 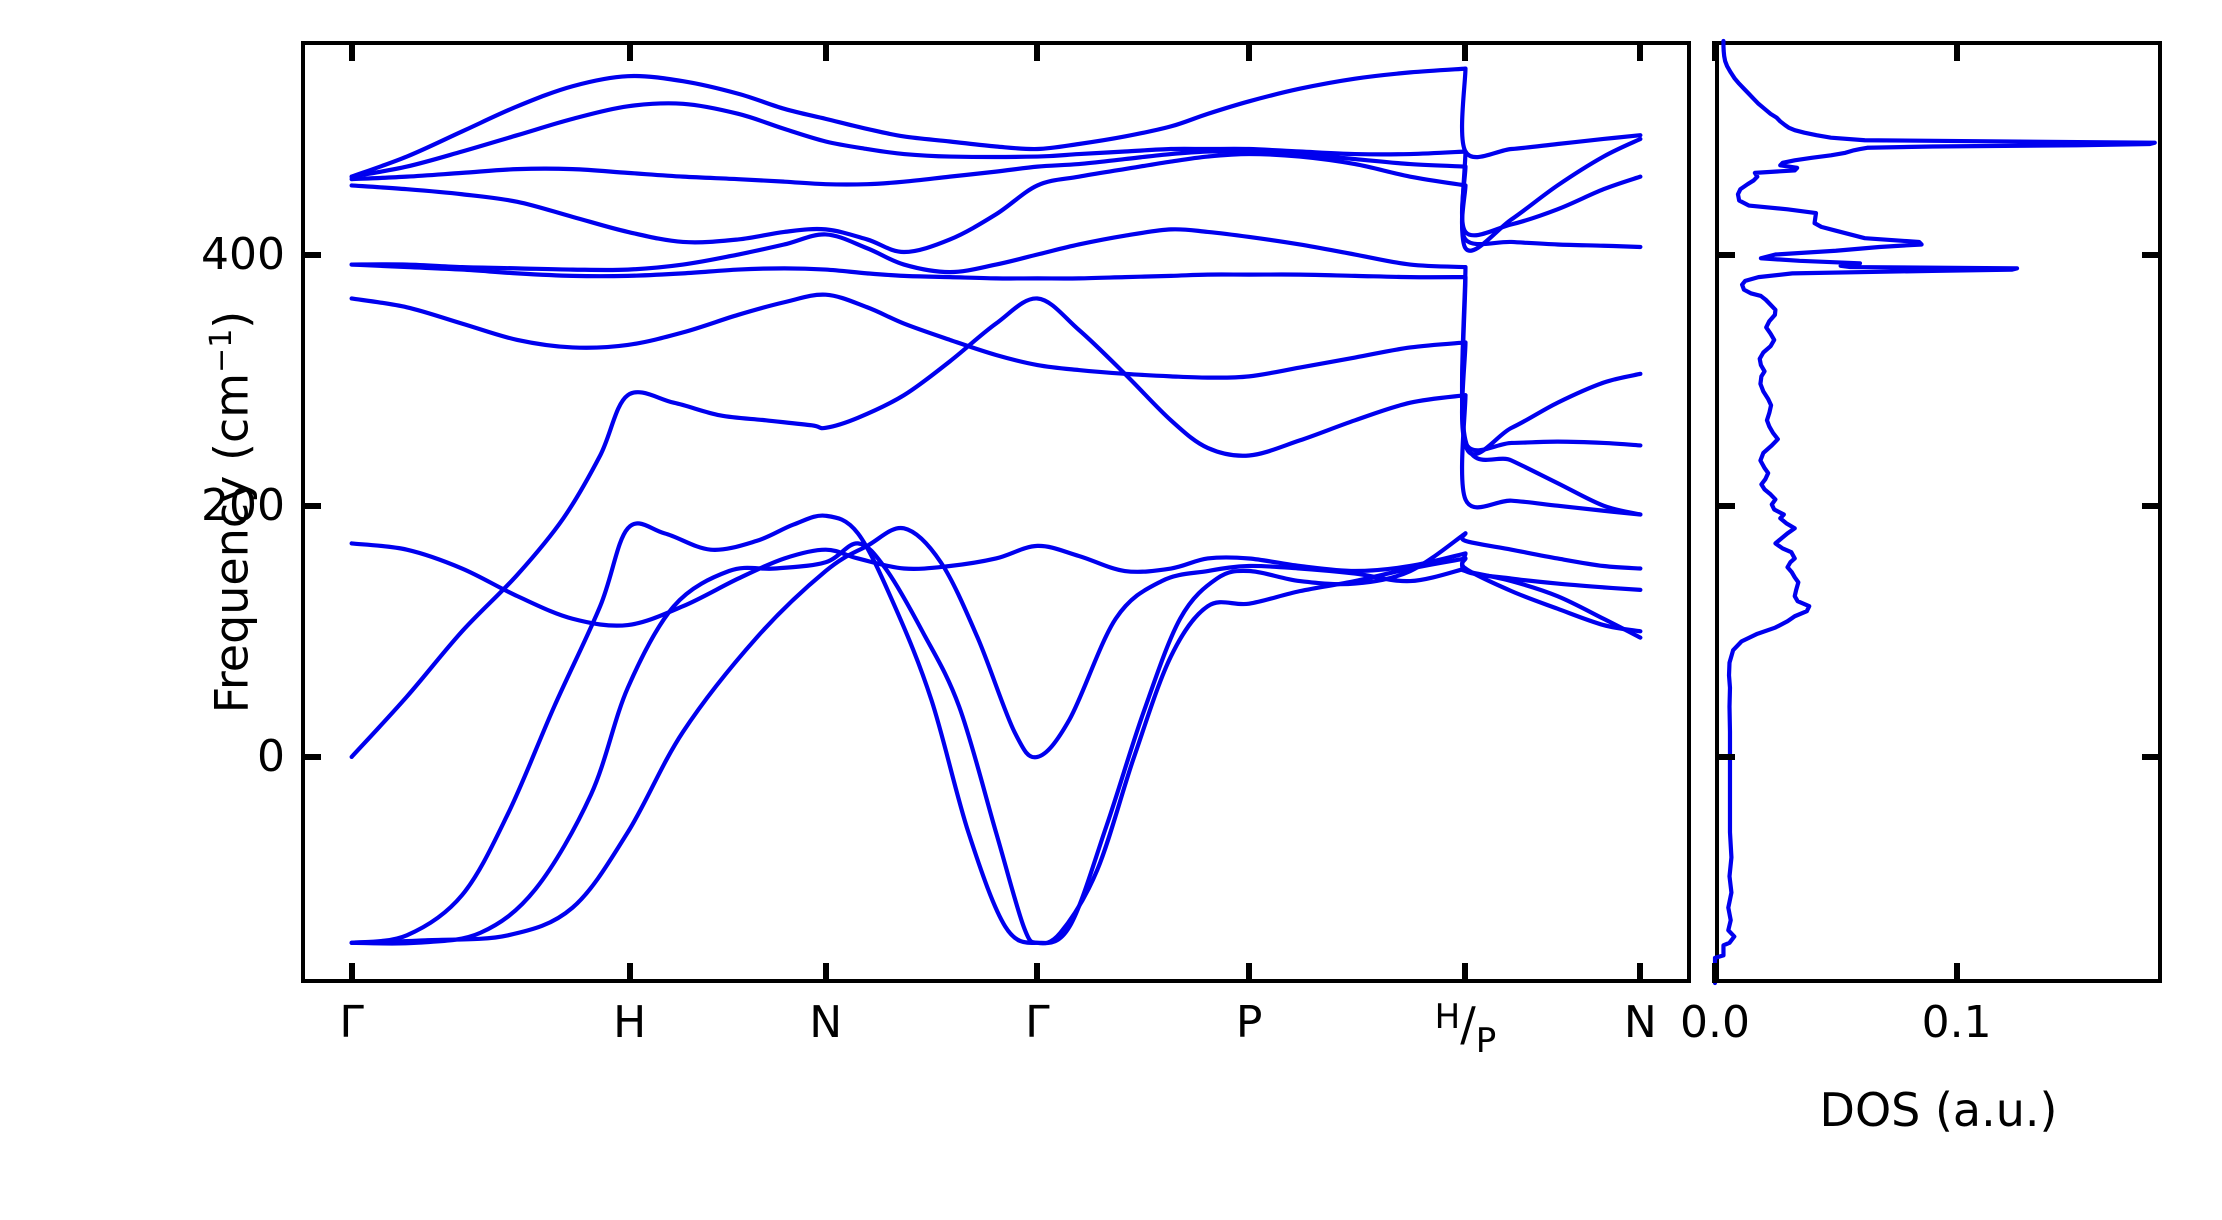 What do you see at coordinates (1956, 1022) in the screenshot?
I see `dos-x-axis-tick-label: 0.1` at bounding box center [1956, 1022].